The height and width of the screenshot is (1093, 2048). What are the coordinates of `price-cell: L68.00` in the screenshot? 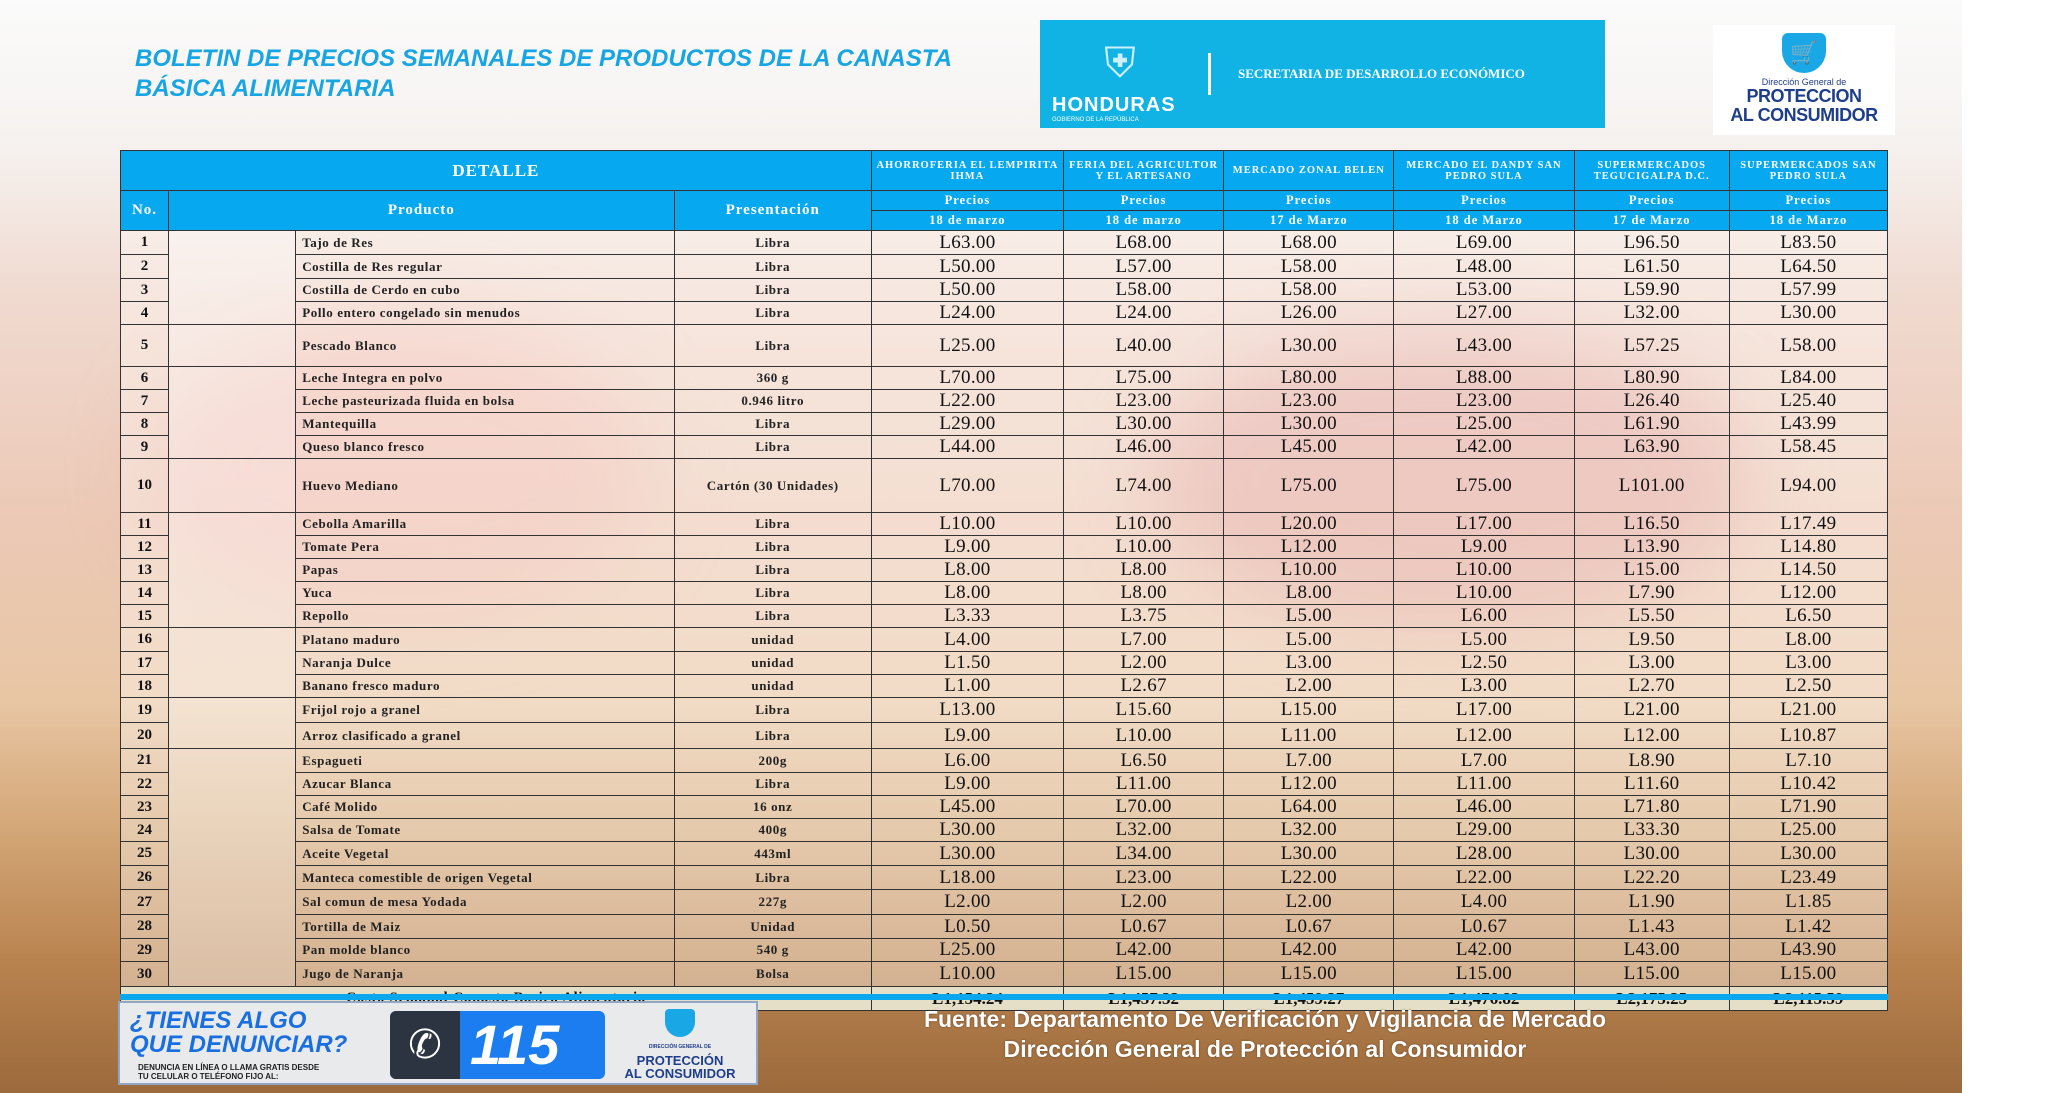 It's located at (1144, 242).